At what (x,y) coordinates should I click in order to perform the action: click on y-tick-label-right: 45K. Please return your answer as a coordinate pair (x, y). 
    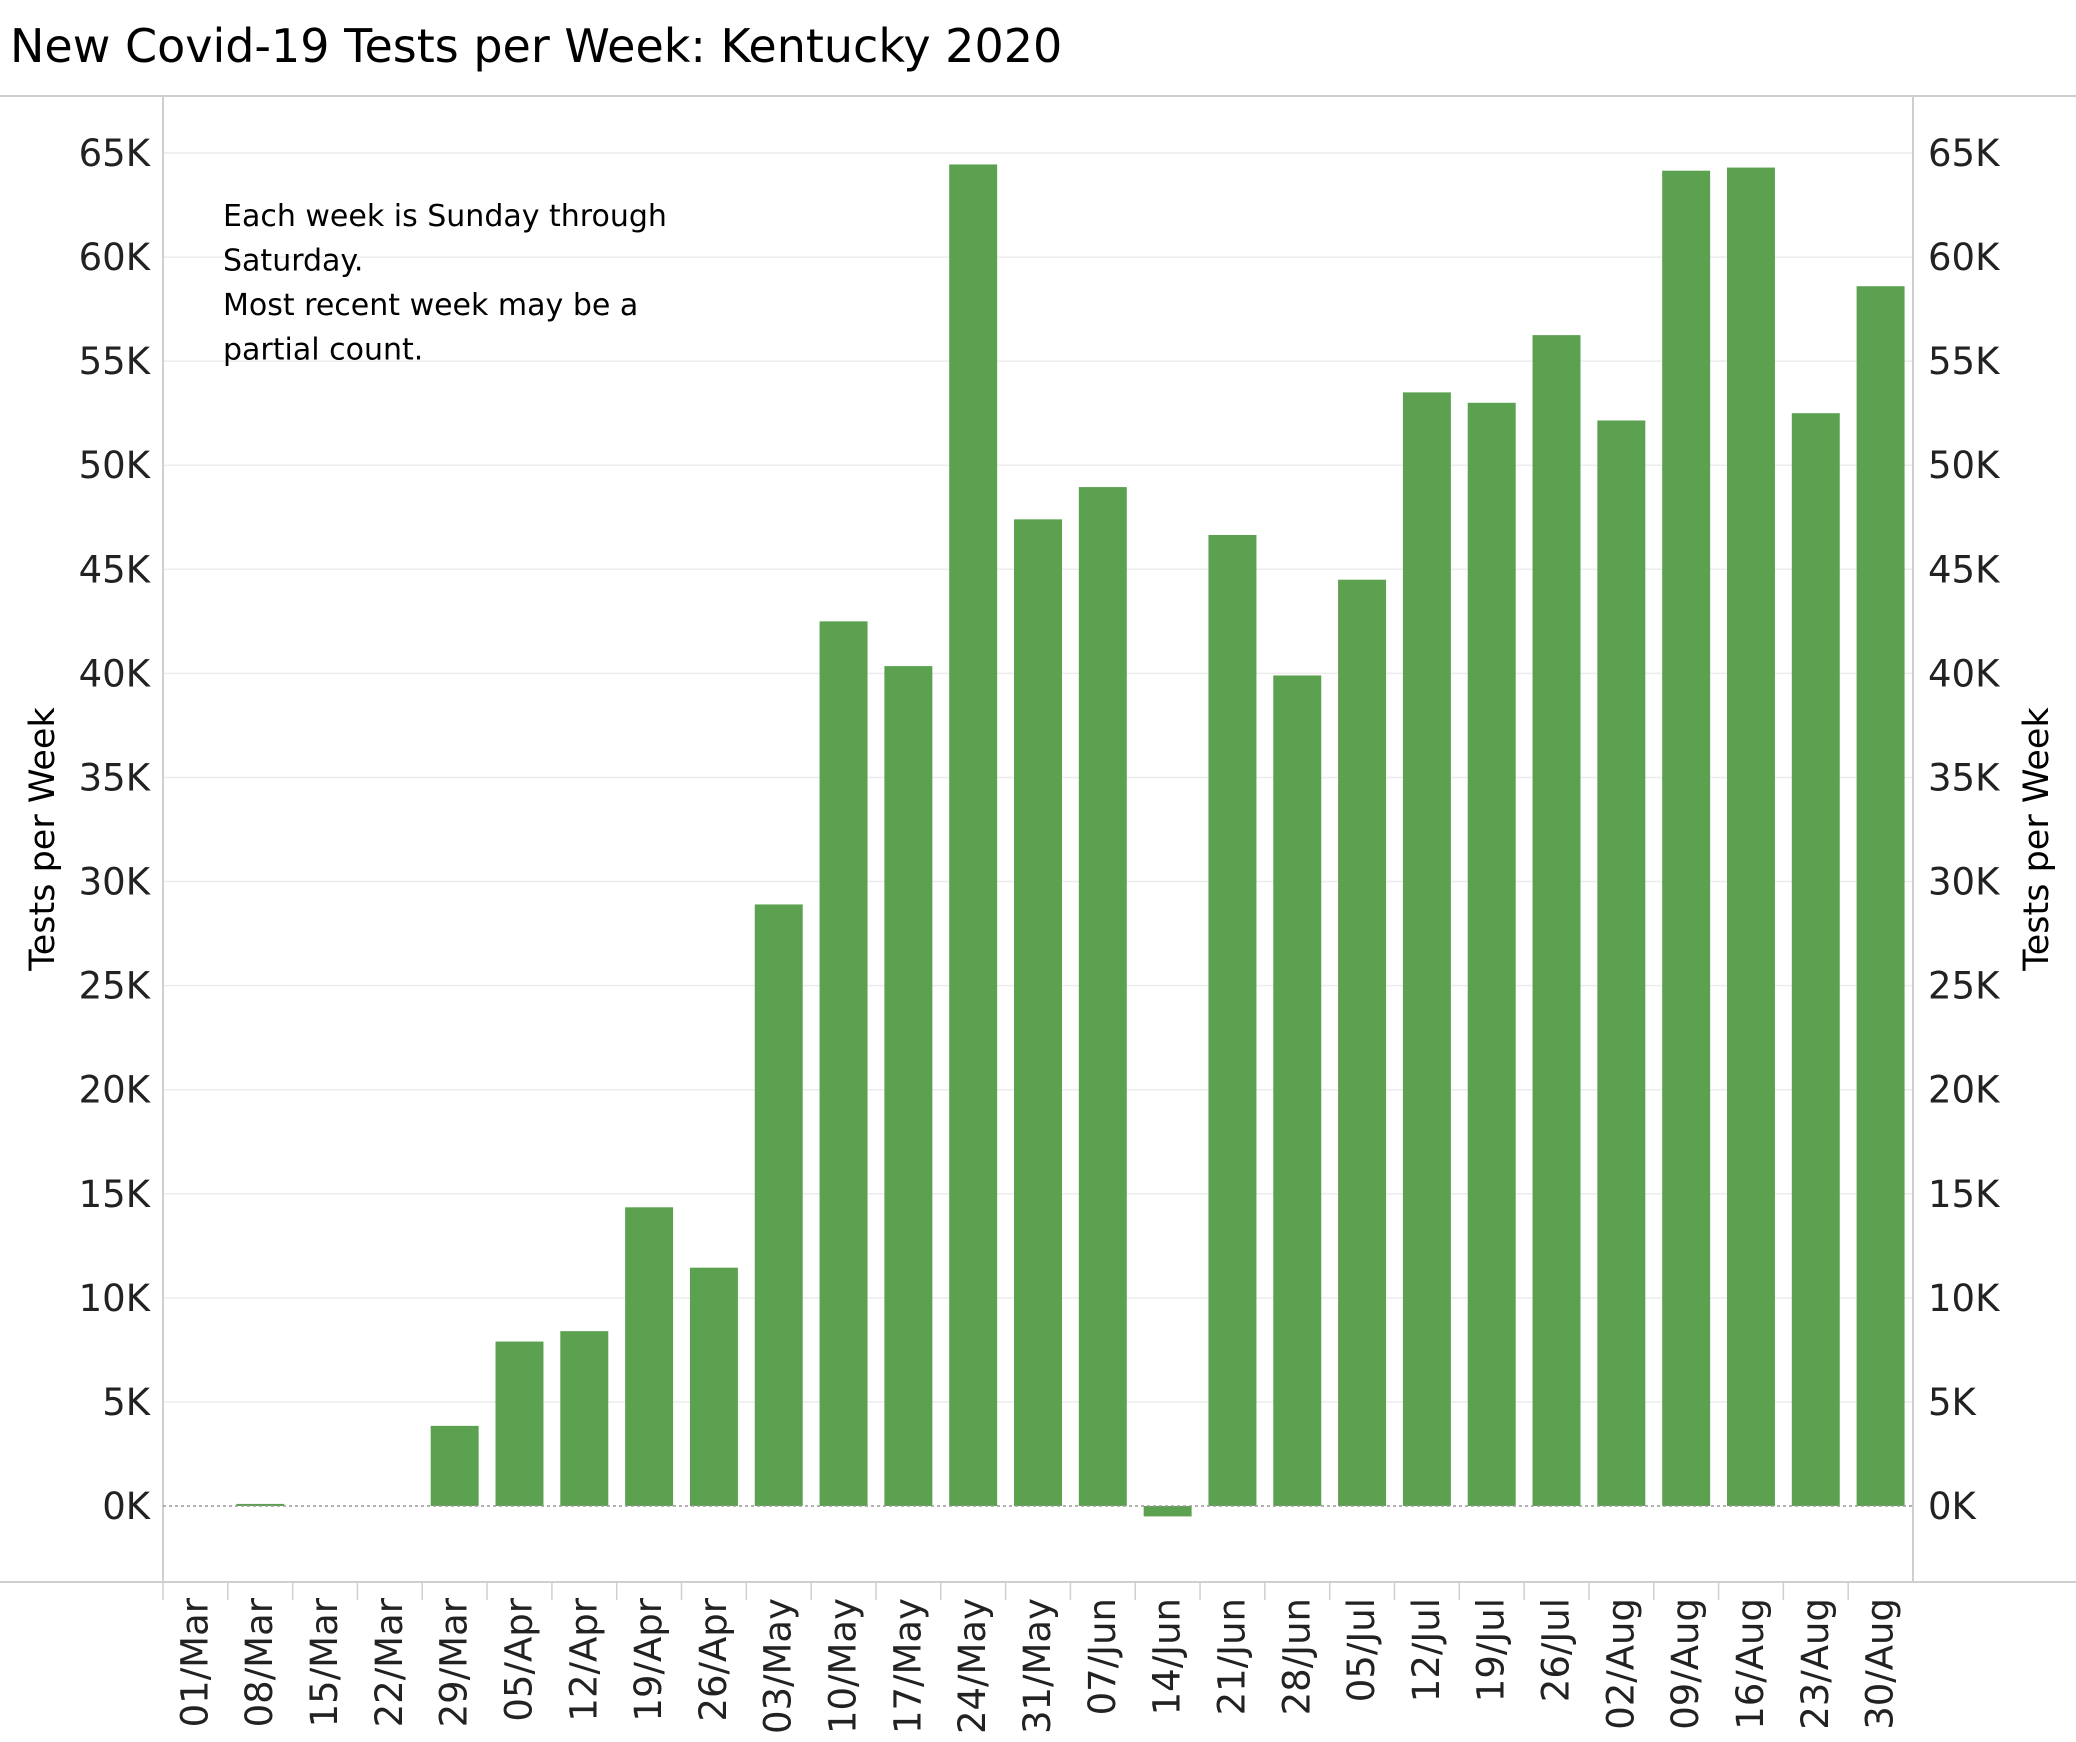
    Looking at the image, I should click on (1964, 569).